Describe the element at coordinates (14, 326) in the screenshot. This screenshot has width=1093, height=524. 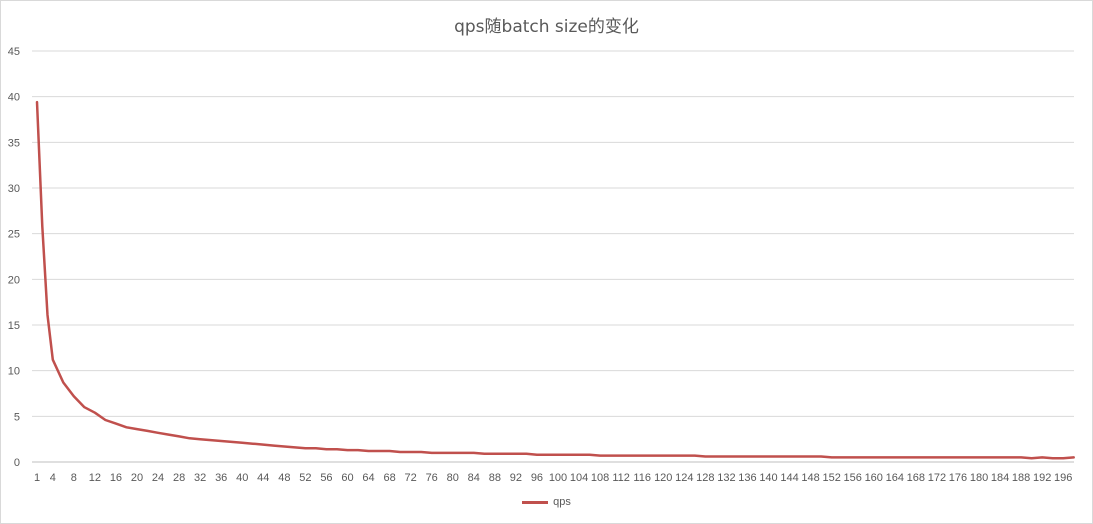
I see `y-tick-label-15: 15` at that location.